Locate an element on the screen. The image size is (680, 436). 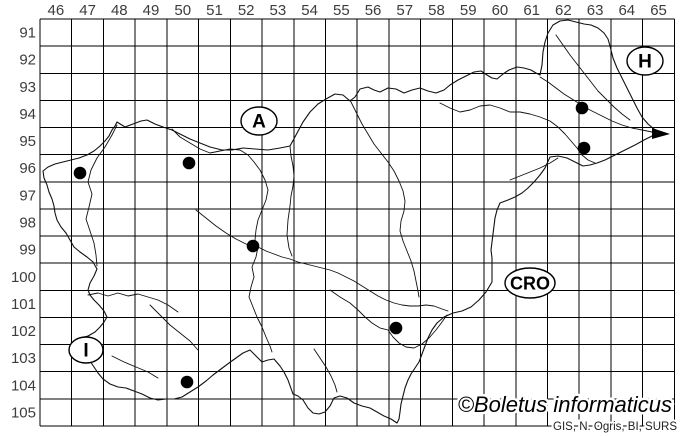
country-label-austria: A is located at coordinates (259, 121).